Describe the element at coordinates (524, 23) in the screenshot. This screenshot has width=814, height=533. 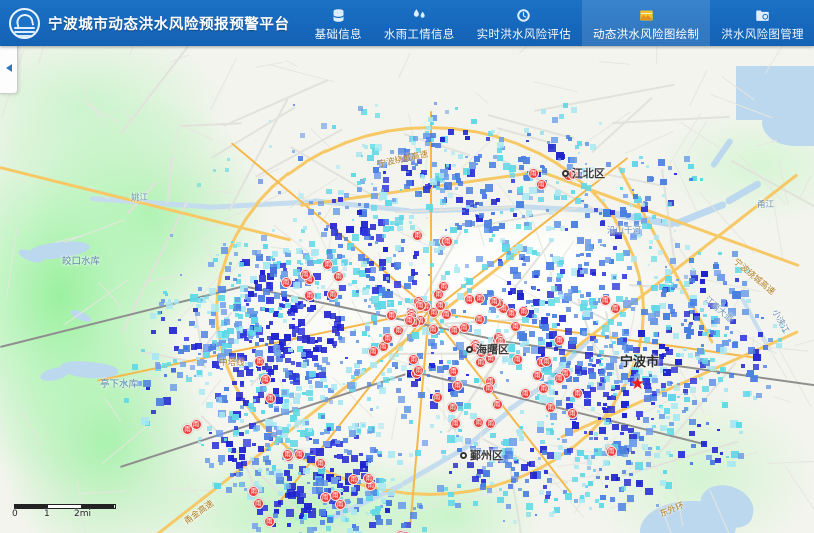
I see `nav-item-3: 实时洪水风险评估` at that location.